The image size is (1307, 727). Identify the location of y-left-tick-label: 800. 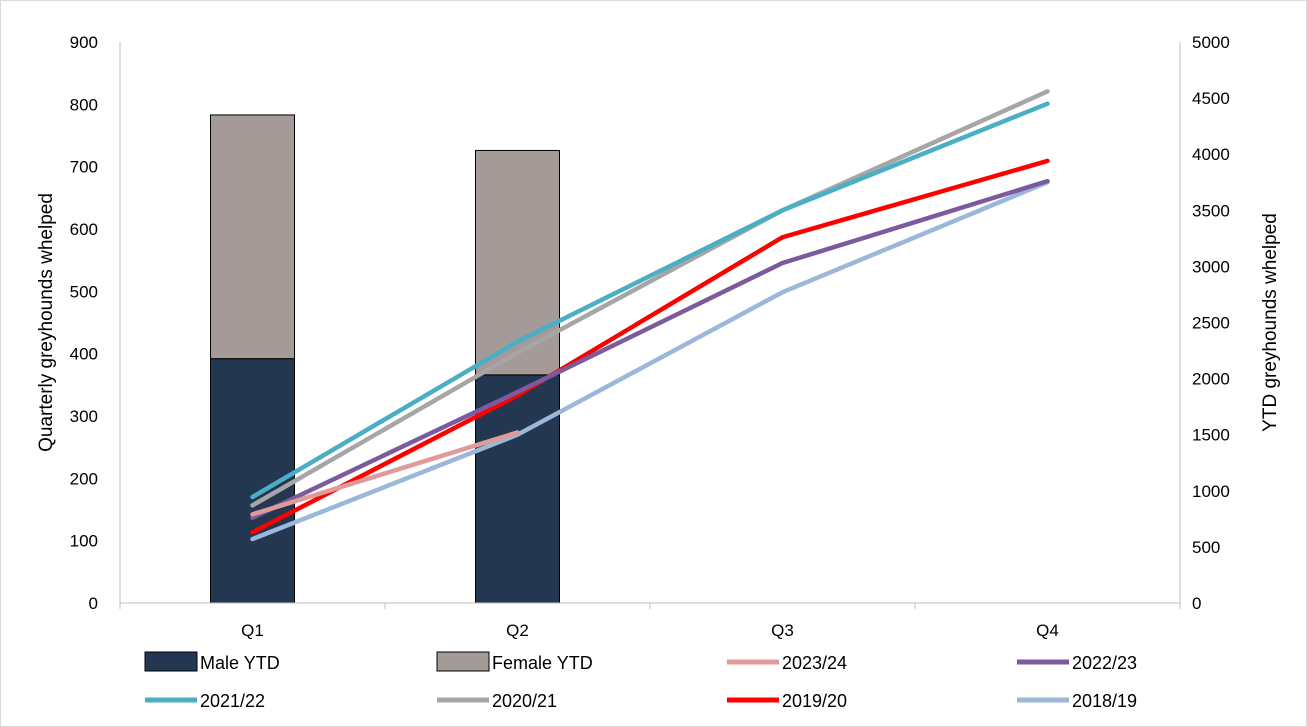
(84, 104).